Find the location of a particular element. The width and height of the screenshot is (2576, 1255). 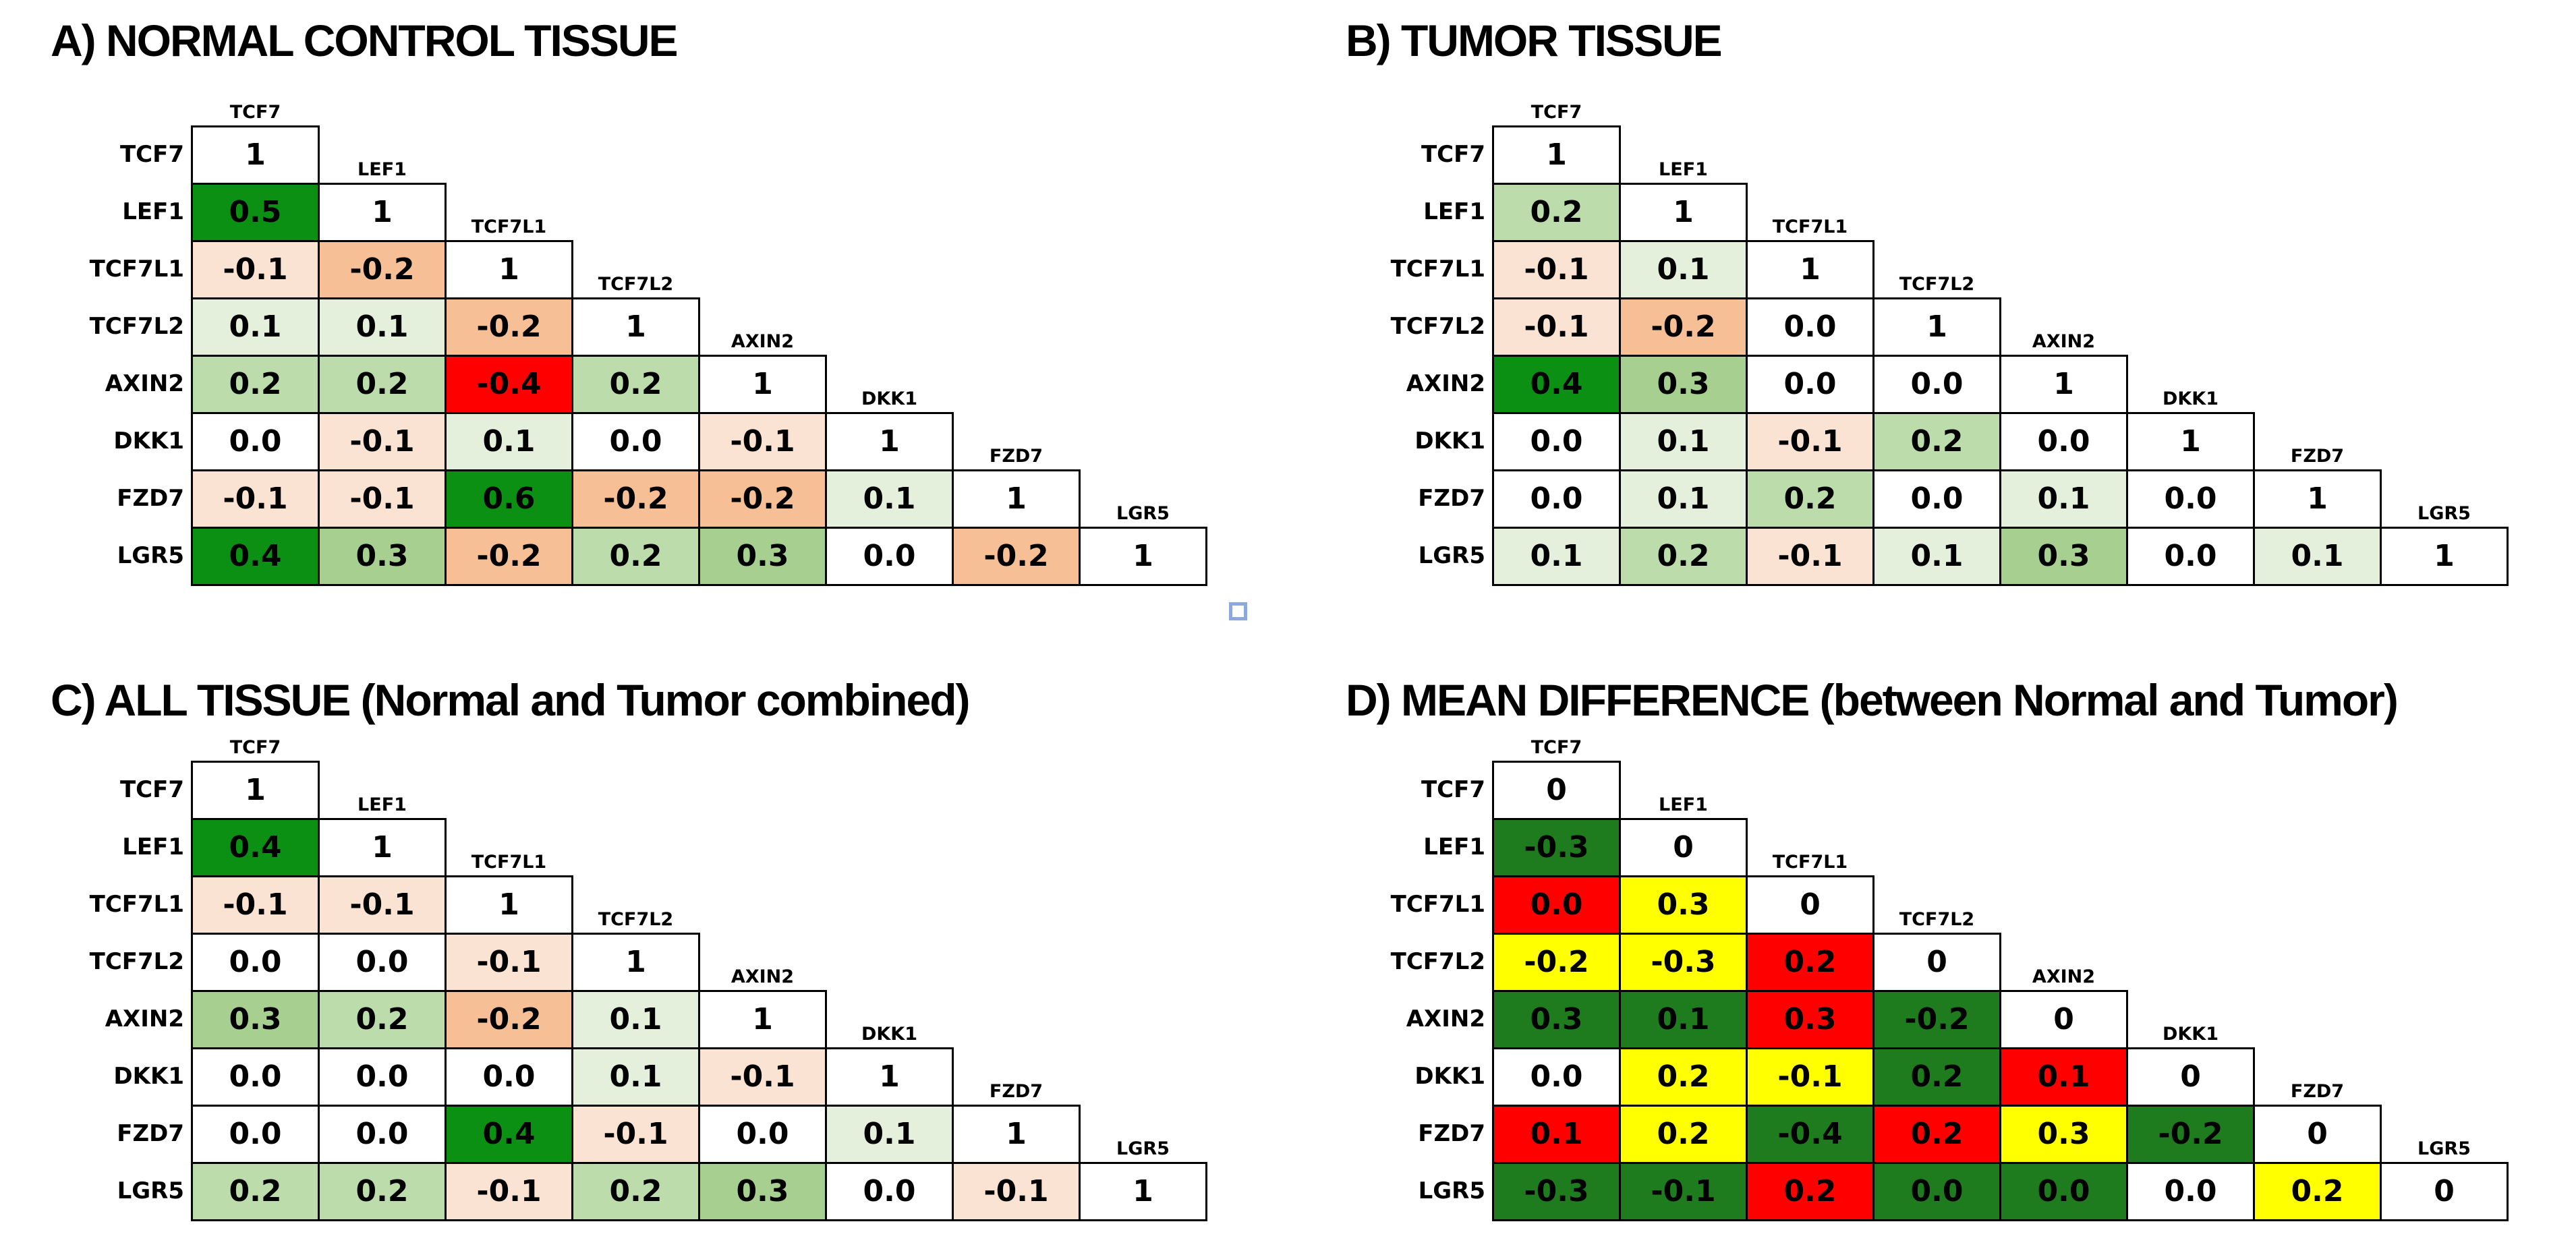

cell-c-fzd7-tcf7l2: -0.1 is located at coordinates (635, 1134).